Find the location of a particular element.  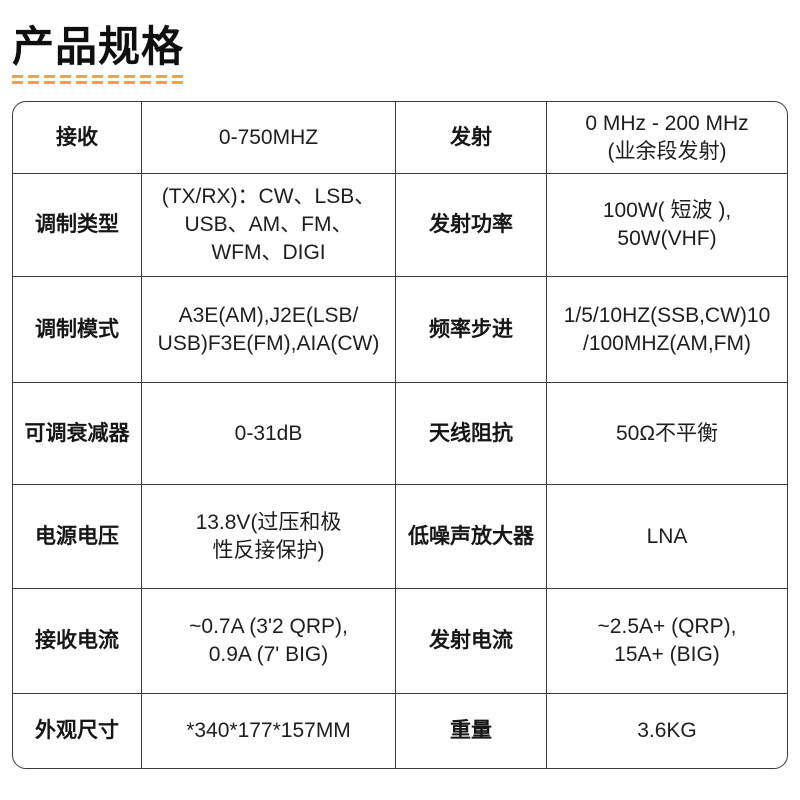

spec-label-cell: 接收电流 is located at coordinates (77, 640).